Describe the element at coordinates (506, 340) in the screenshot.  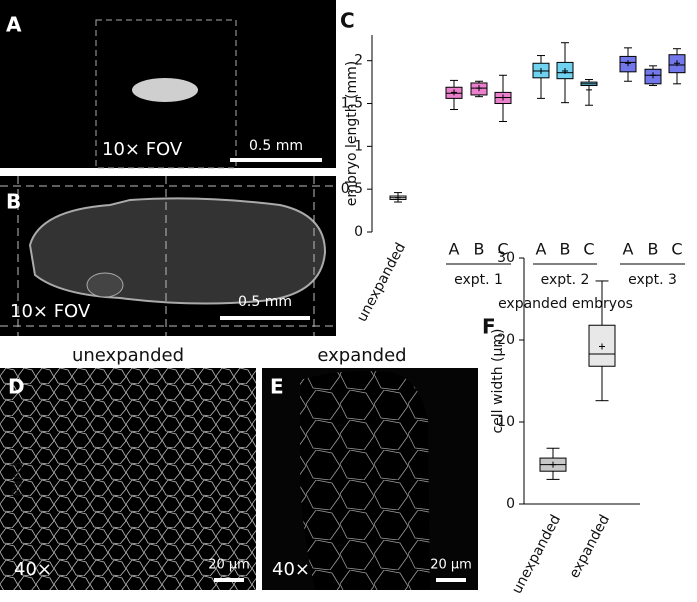
I see `y-tick-label: 20` at that location.